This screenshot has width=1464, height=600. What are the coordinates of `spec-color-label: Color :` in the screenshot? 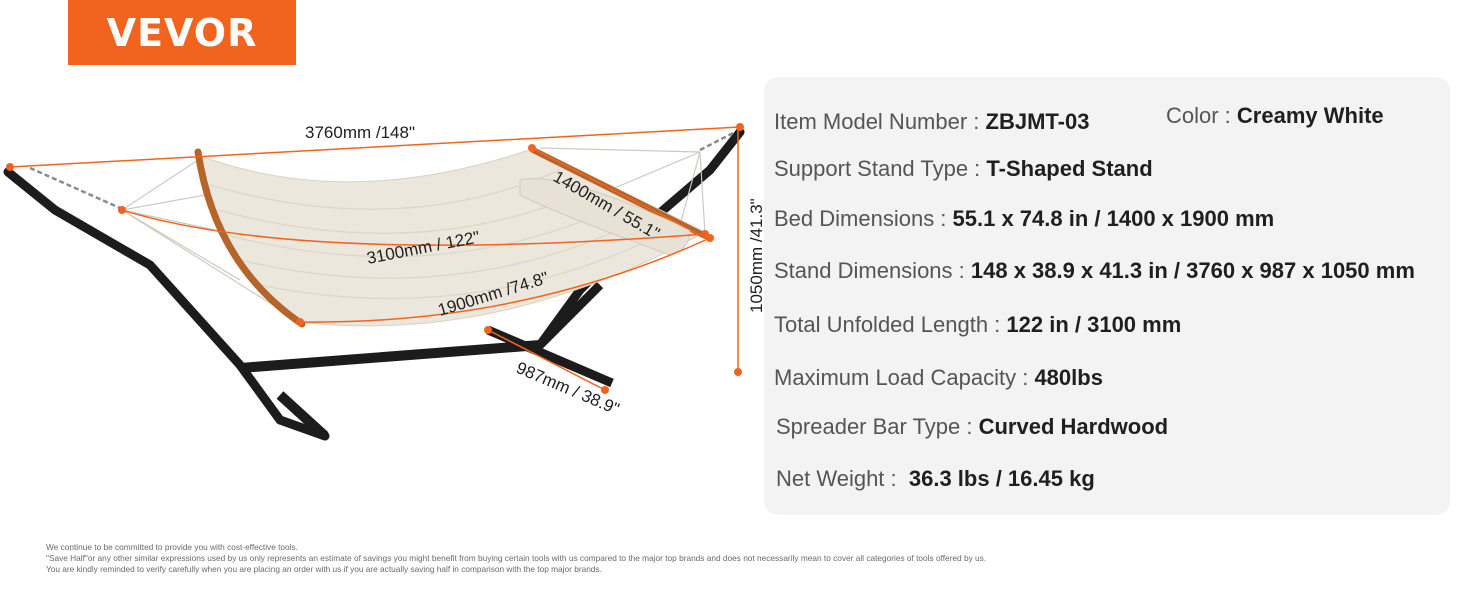 It's located at (1201, 115).